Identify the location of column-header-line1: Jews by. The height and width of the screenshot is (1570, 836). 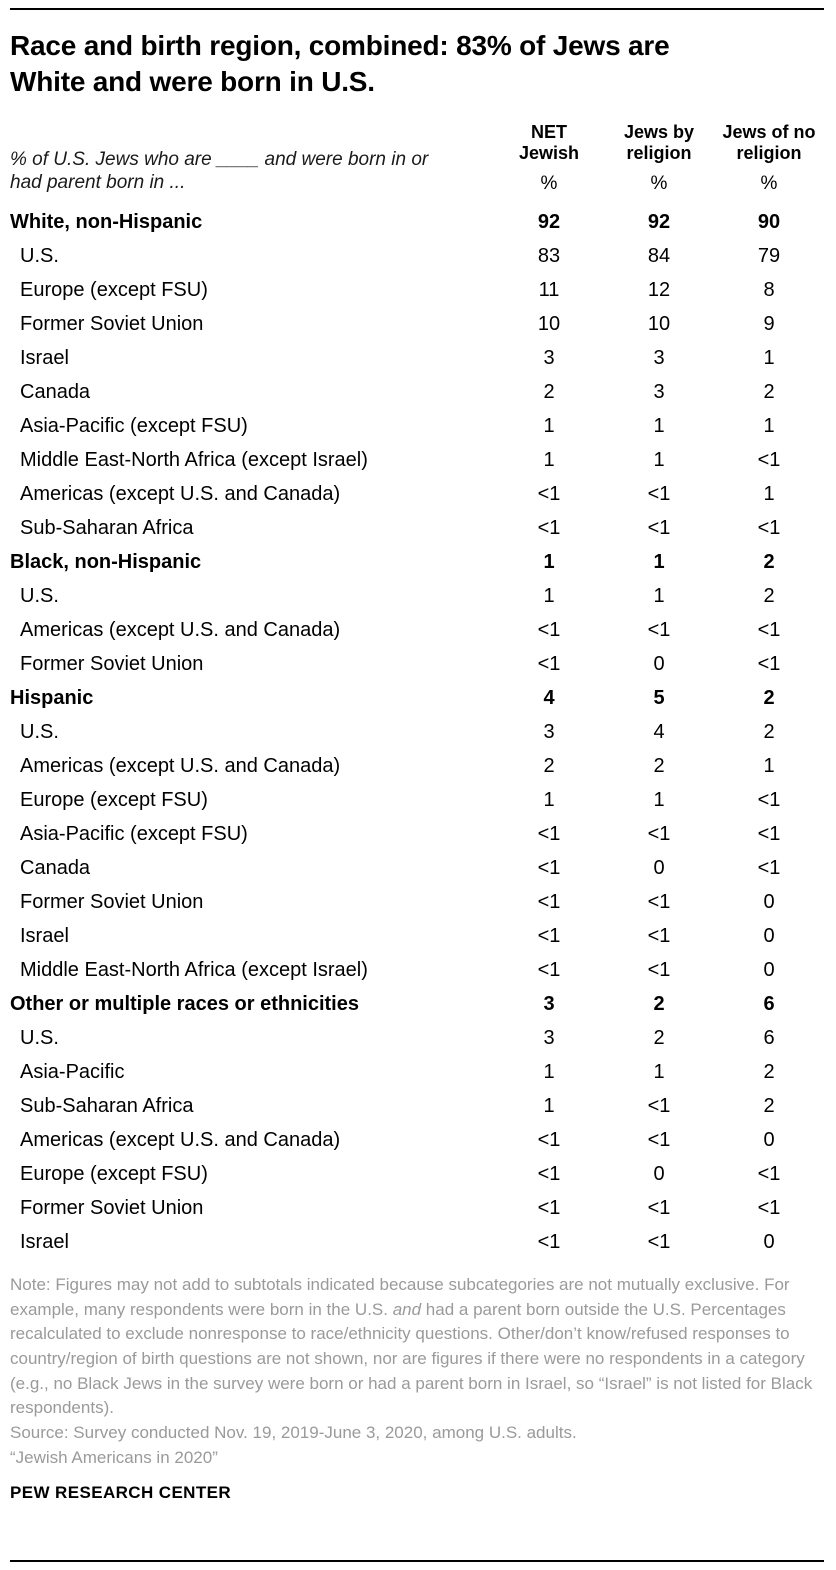
(659, 131).